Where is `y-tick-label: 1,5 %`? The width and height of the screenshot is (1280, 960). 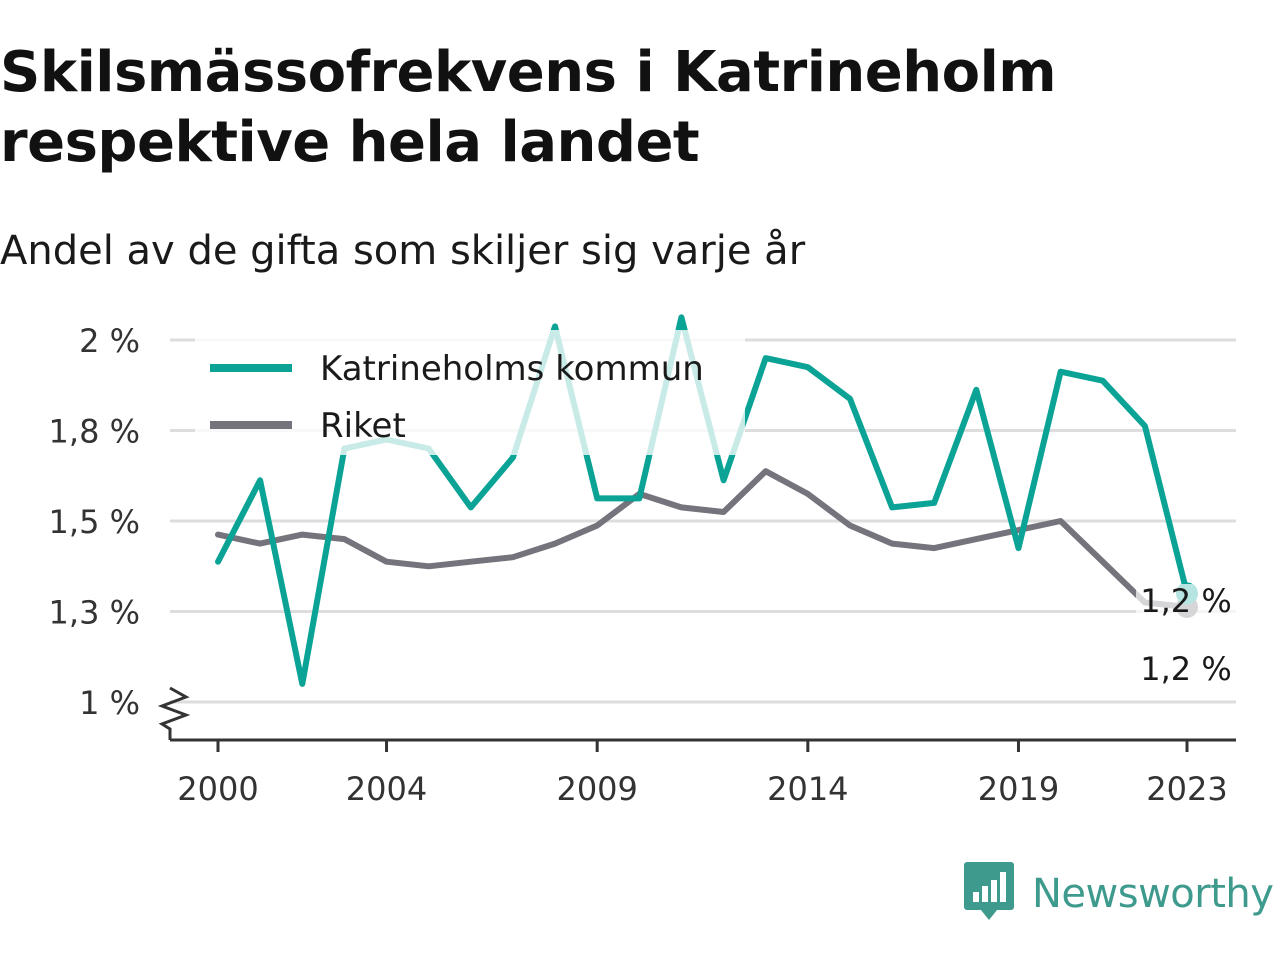 y-tick-label: 1,5 % is located at coordinates (94, 522).